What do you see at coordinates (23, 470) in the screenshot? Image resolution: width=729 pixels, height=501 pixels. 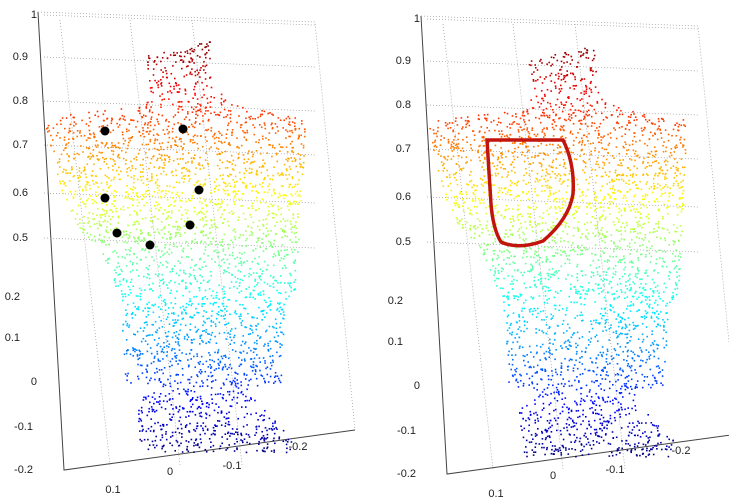 I see `y-tick-label: -0.2` at bounding box center [23, 470].